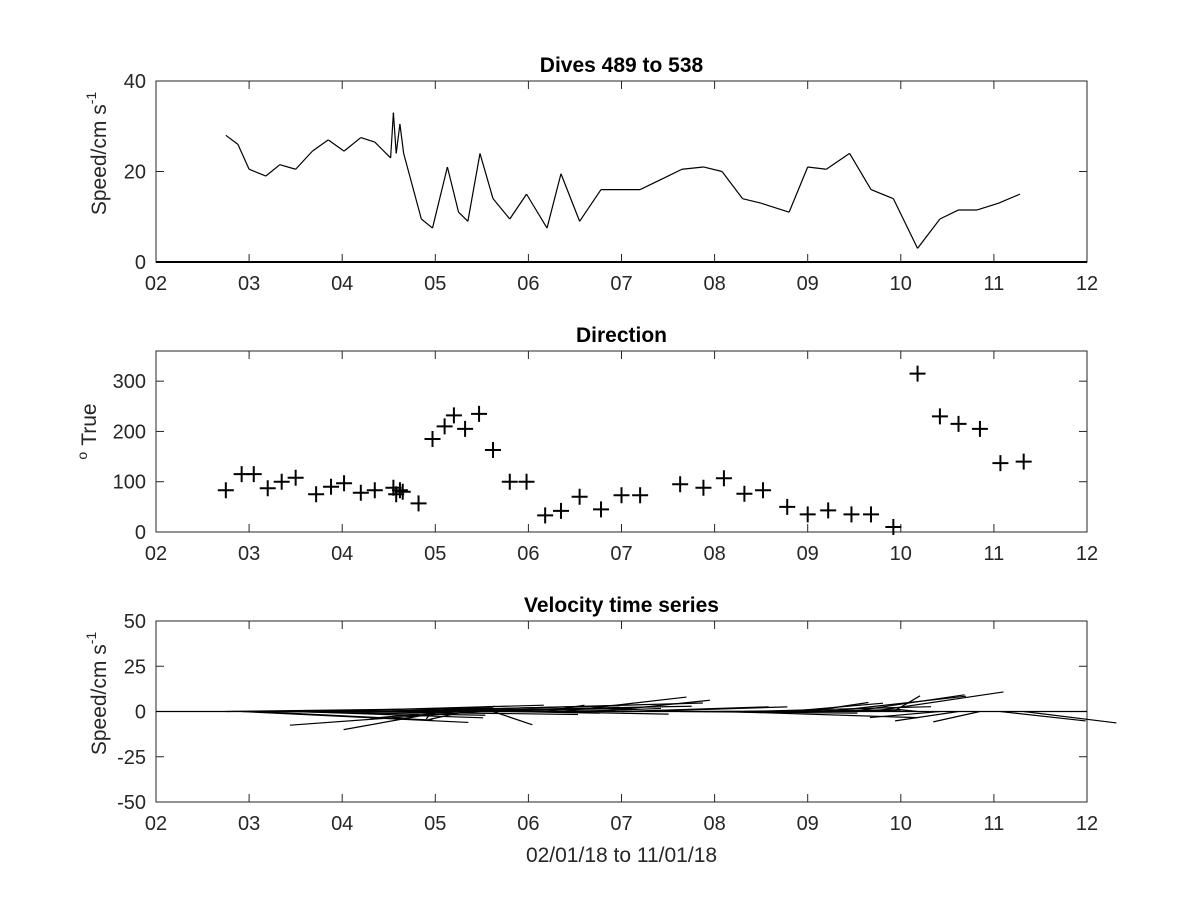 This screenshot has height=900, width=1200. Describe the element at coordinates (435, 554) in the screenshot. I see `x-tick-label: 05` at that location.